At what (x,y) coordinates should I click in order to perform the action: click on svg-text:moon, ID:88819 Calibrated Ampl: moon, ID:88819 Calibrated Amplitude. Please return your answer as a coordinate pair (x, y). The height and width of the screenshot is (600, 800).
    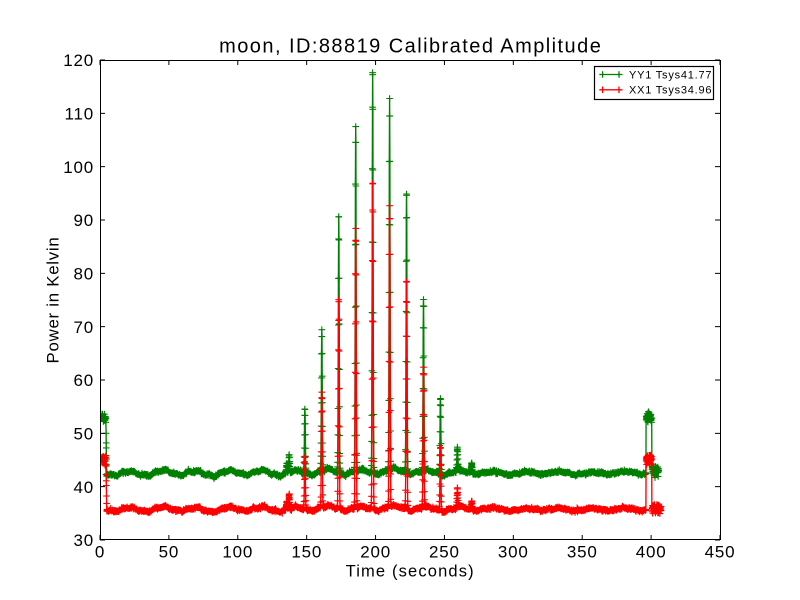
    Looking at the image, I should click on (410, 47).